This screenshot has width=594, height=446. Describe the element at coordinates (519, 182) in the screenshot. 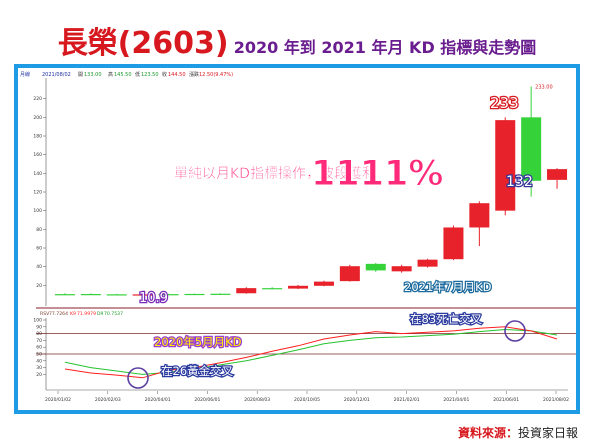

I see `price-recent-label: 132` at that location.